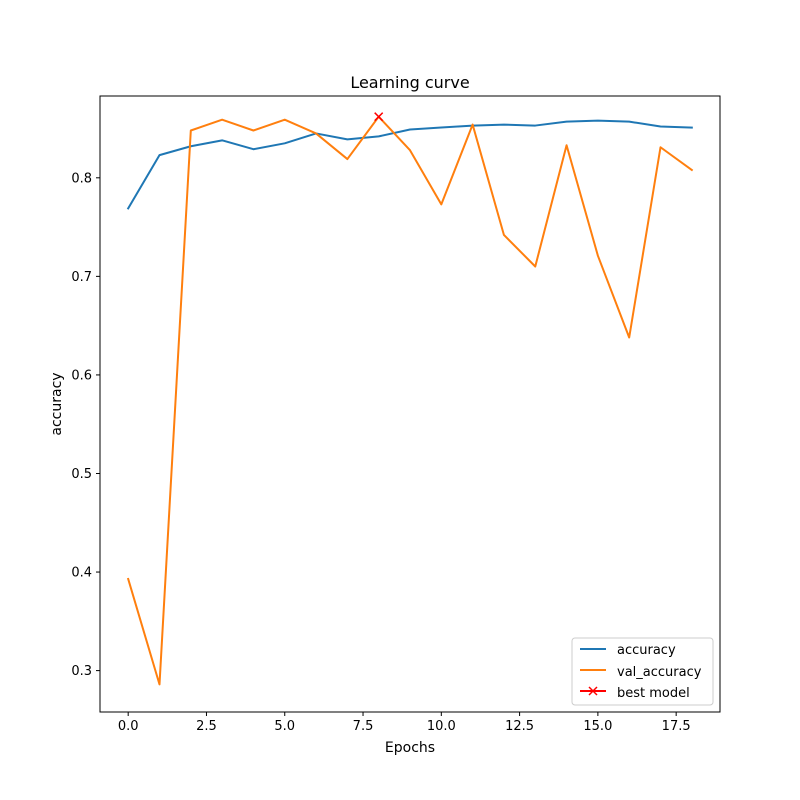  Describe the element at coordinates (409, 82) in the screenshot. I see `chart-title: Learning curve` at that location.